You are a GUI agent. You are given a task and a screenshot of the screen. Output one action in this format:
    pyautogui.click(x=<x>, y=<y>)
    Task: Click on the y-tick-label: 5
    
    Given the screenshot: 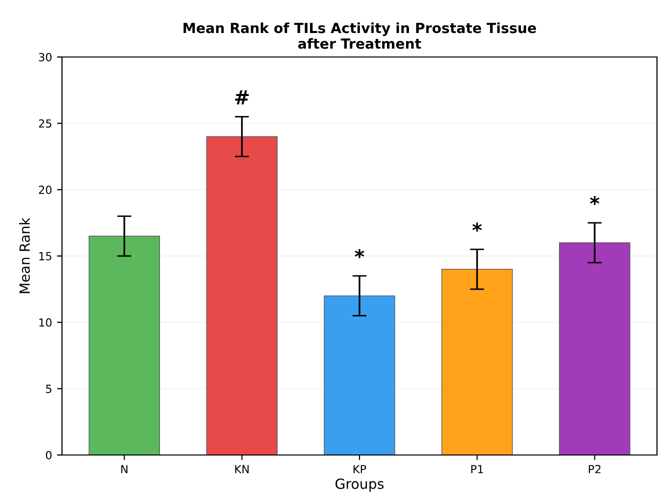 What is the action you would take?
    pyautogui.click(x=49, y=389)
    